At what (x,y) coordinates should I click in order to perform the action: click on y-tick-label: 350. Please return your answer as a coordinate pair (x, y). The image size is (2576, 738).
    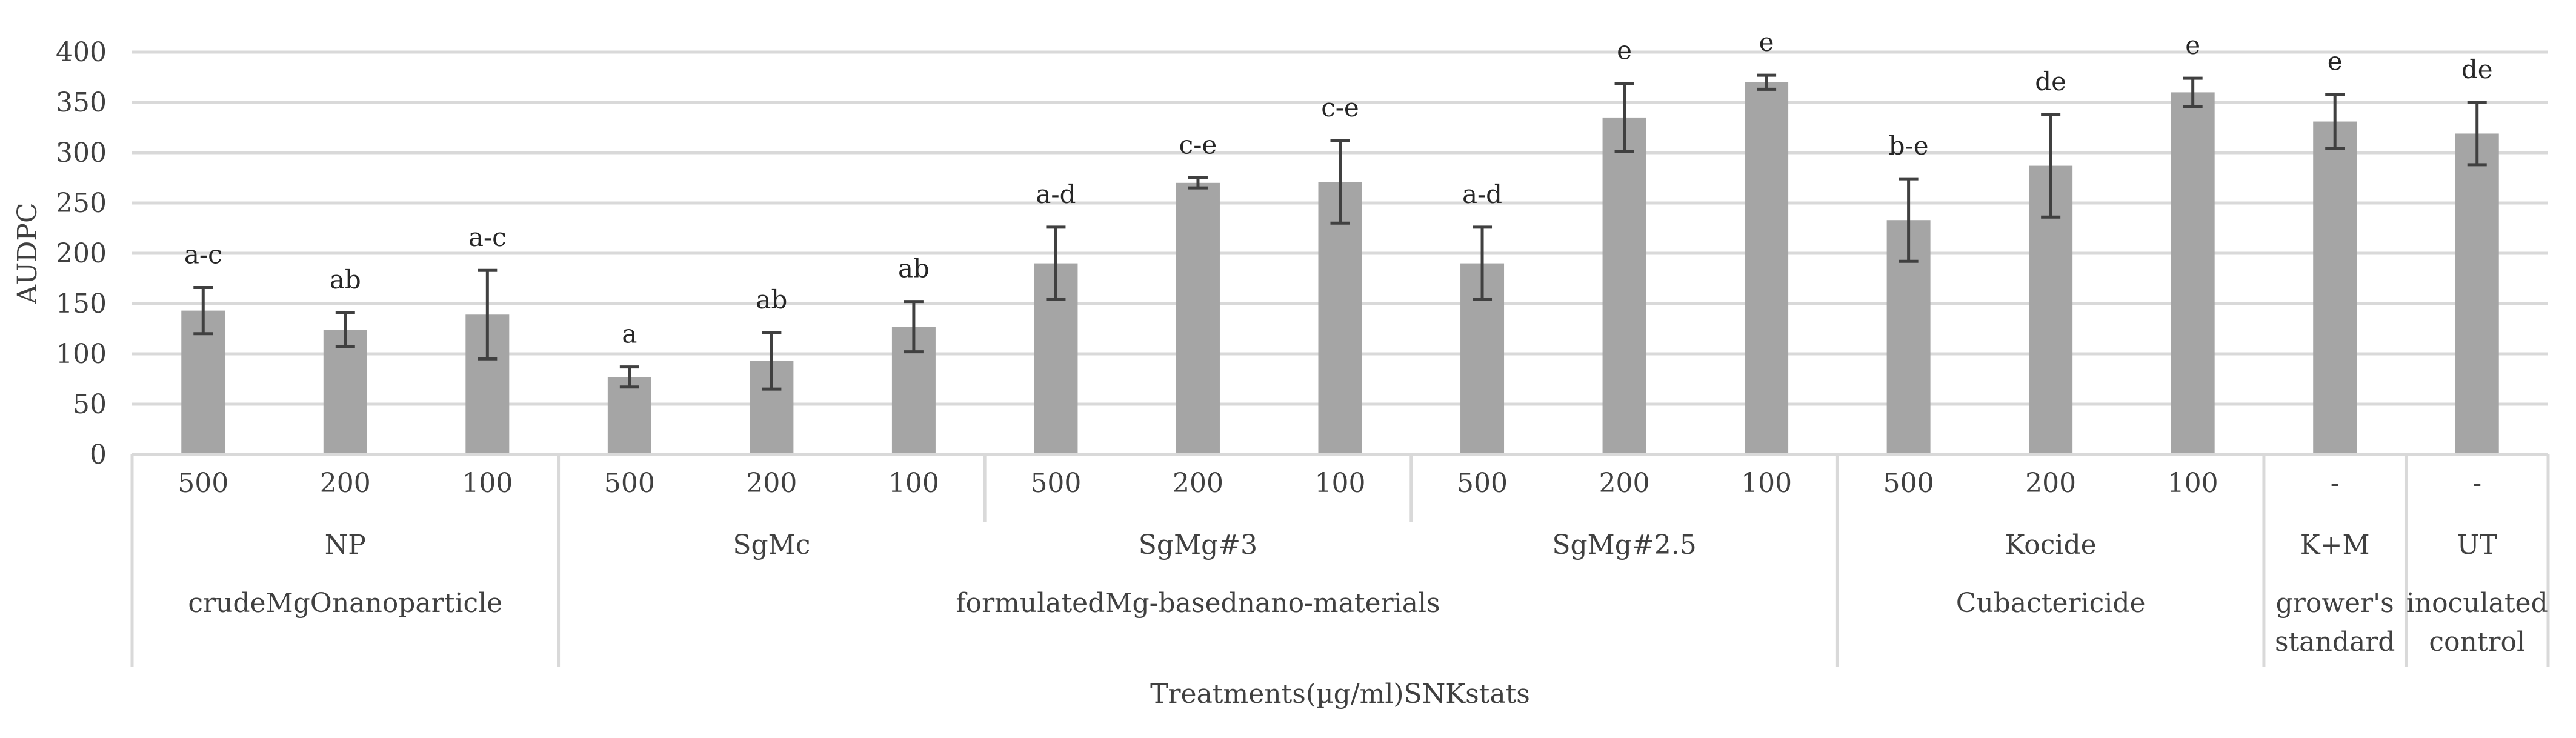
    Looking at the image, I should click on (81, 102).